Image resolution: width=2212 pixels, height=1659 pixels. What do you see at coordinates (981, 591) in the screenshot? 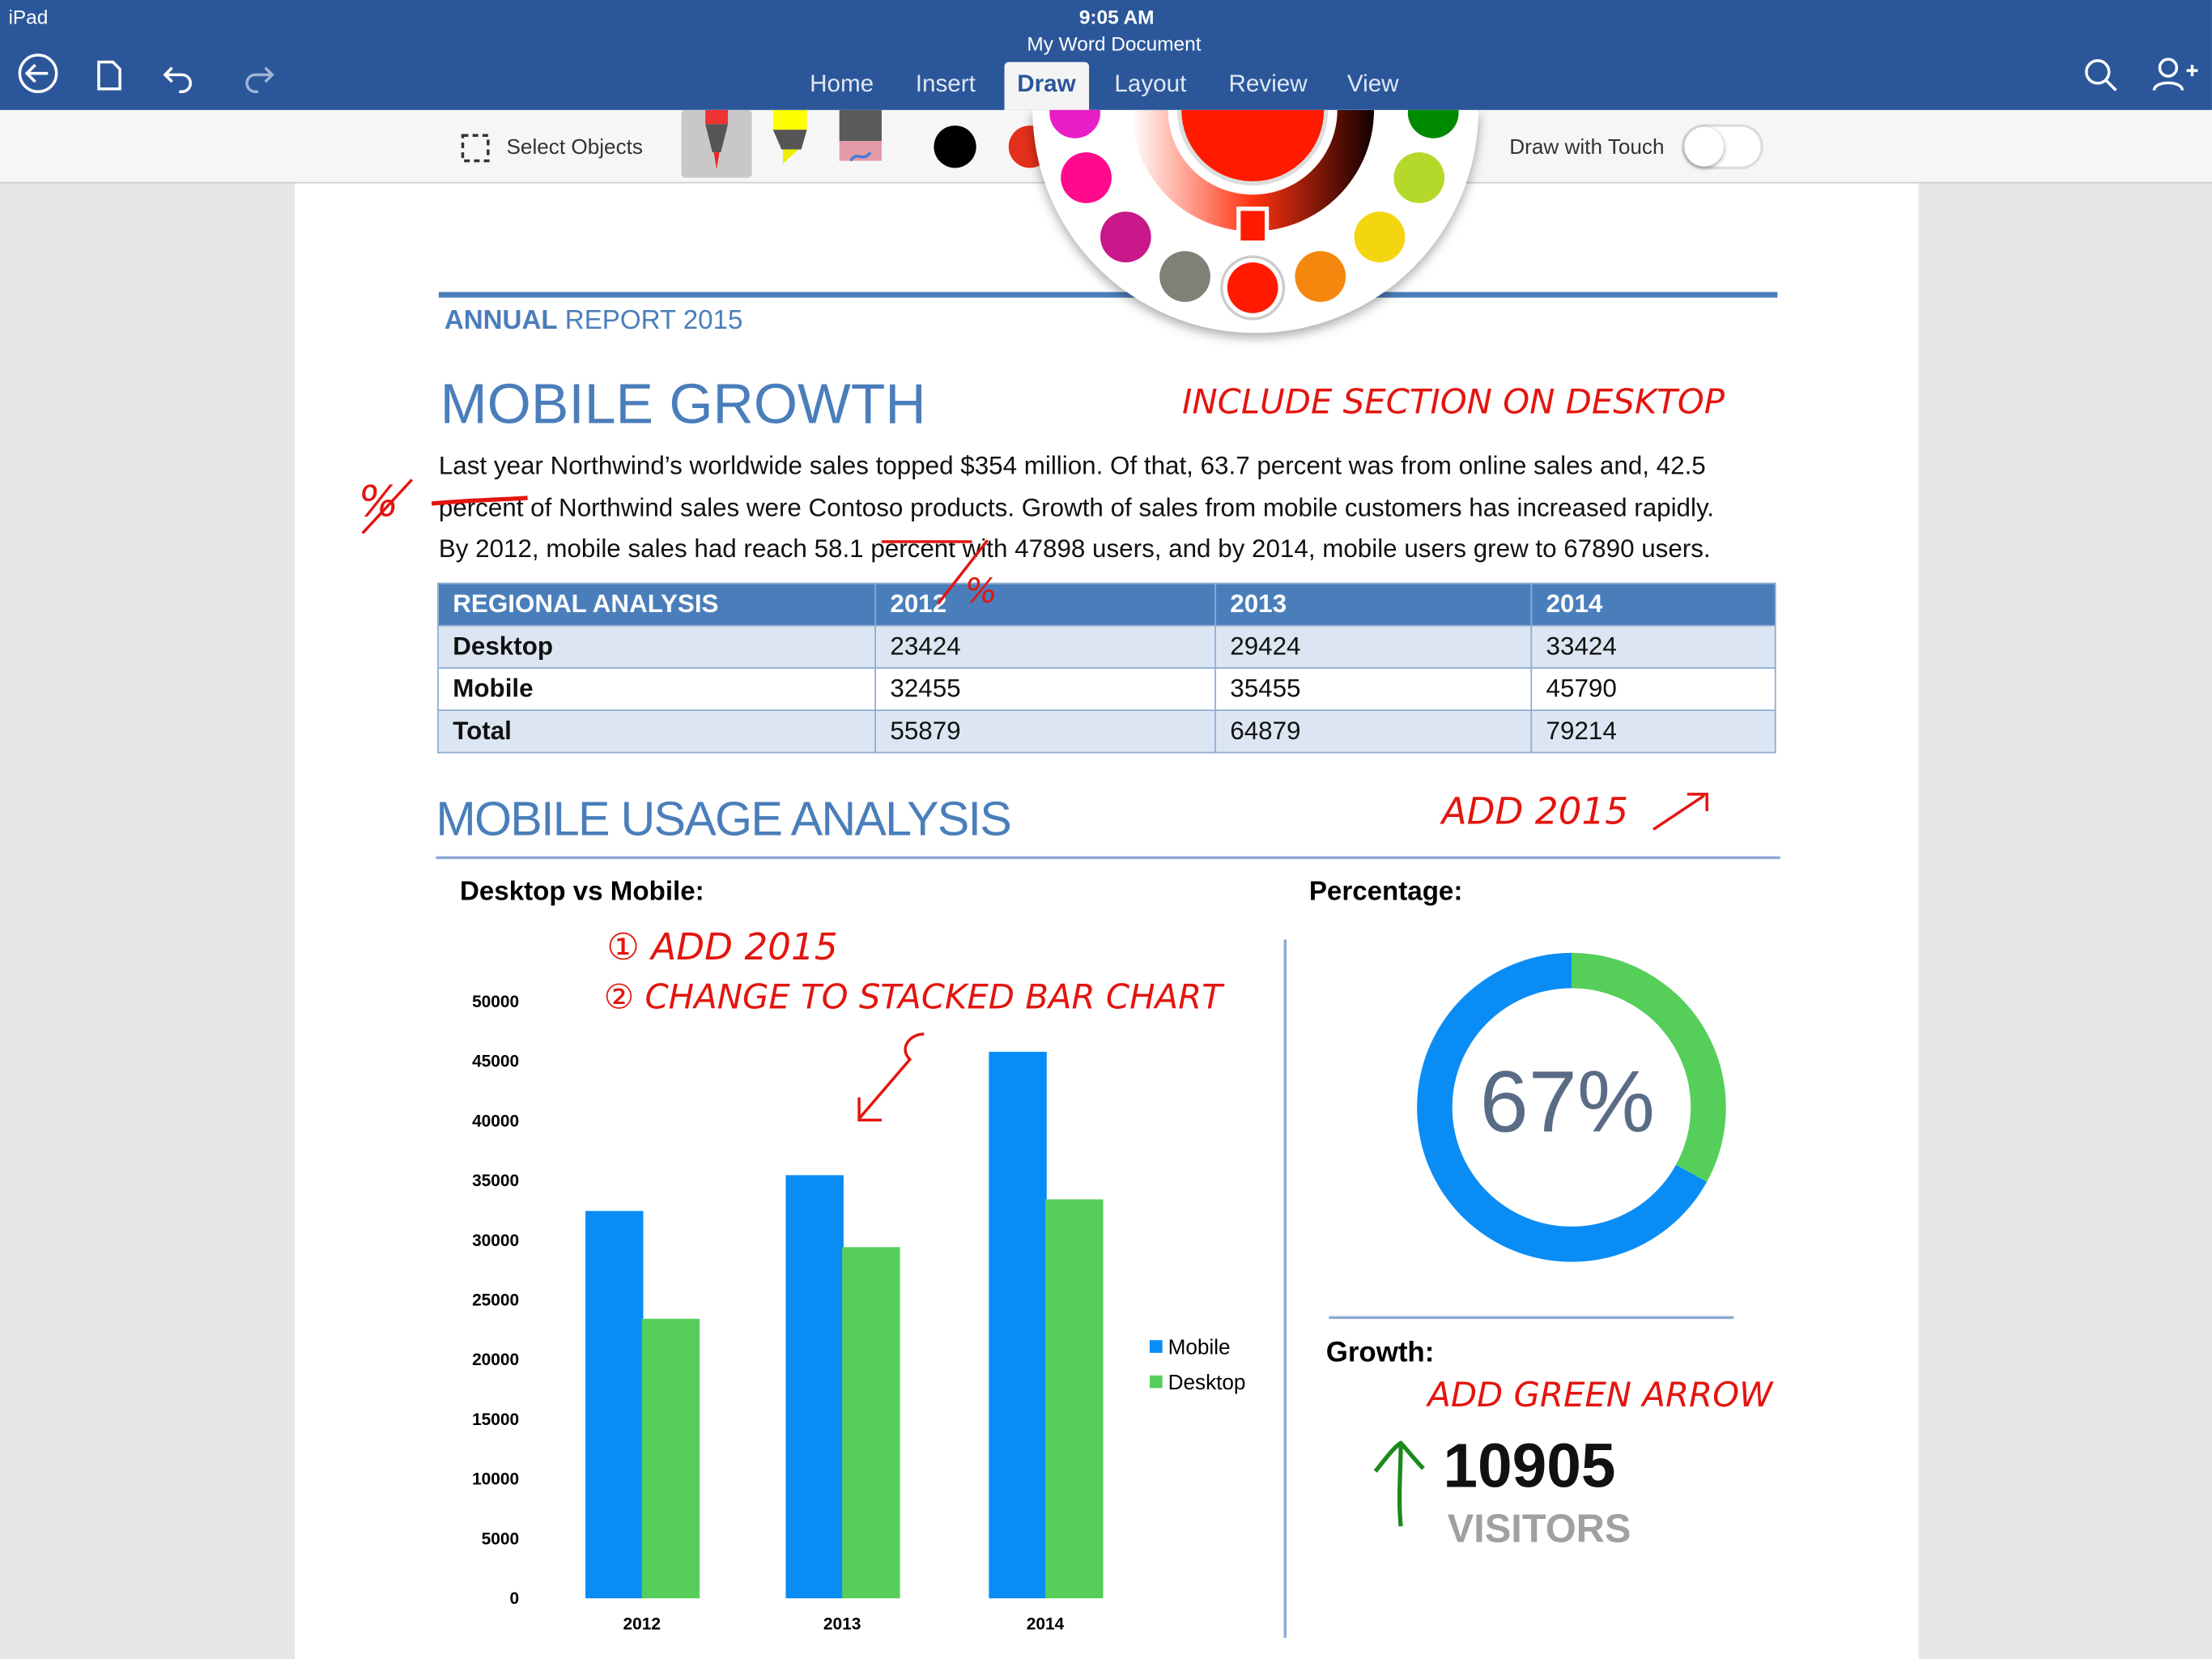
I see `annotation-percent-2: %` at bounding box center [981, 591].